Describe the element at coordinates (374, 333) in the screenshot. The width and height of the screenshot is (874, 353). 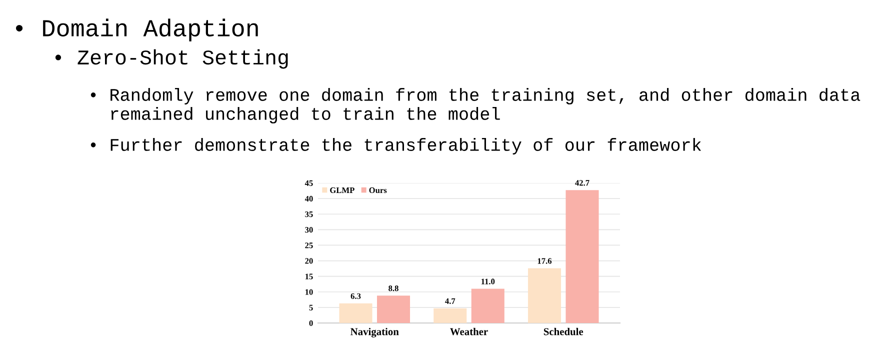
I see `x-tick-label: Navigation` at that location.